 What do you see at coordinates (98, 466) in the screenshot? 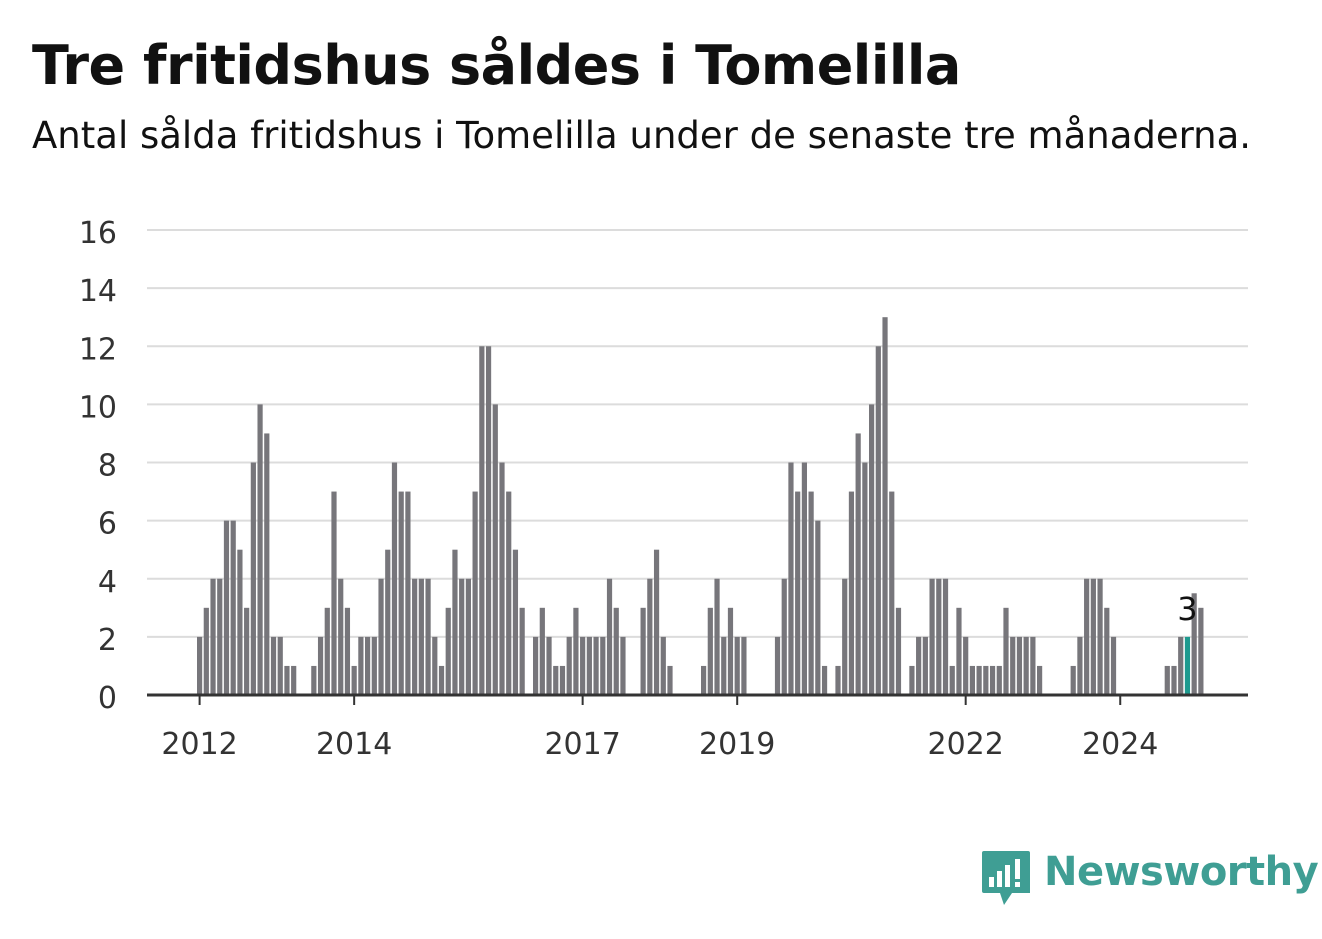
I see `y-axis: 0 2 4 6 8 10 12 14 16` at bounding box center [98, 466].